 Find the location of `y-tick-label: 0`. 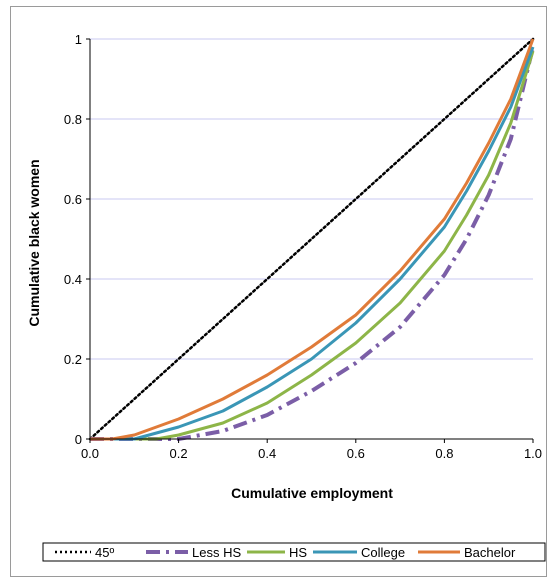

y-tick-label: 0 is located at coordinates (78, 439).